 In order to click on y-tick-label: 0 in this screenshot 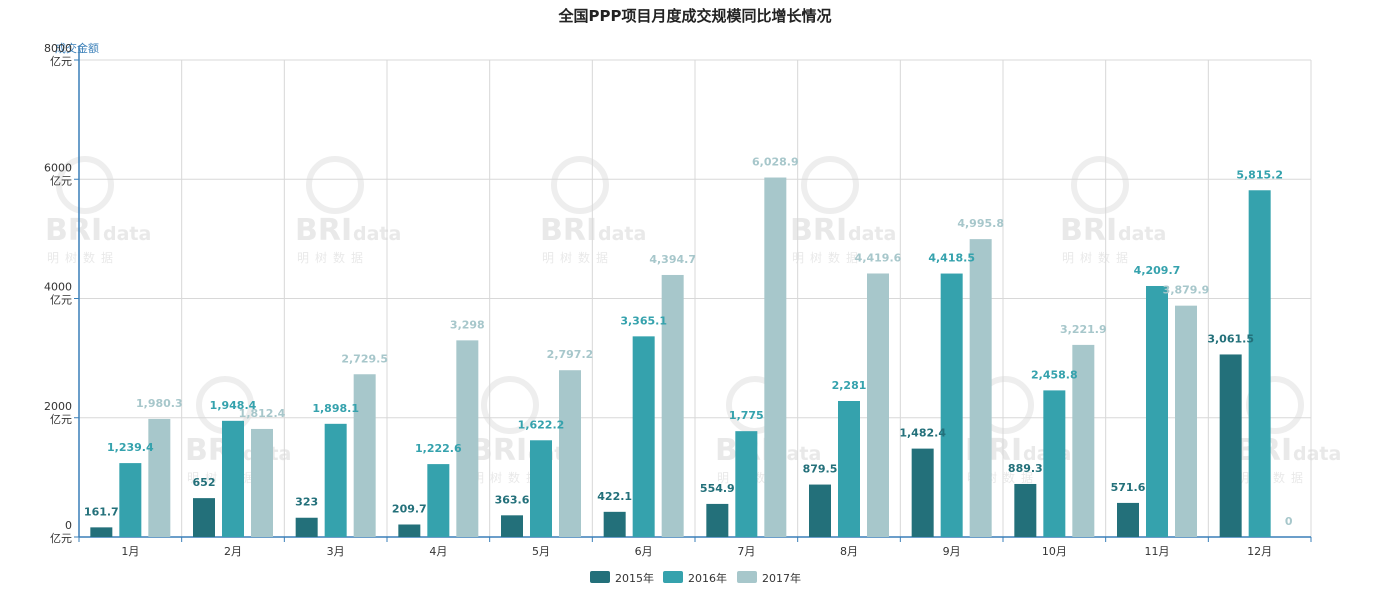, I will do `click(68, 525)`.